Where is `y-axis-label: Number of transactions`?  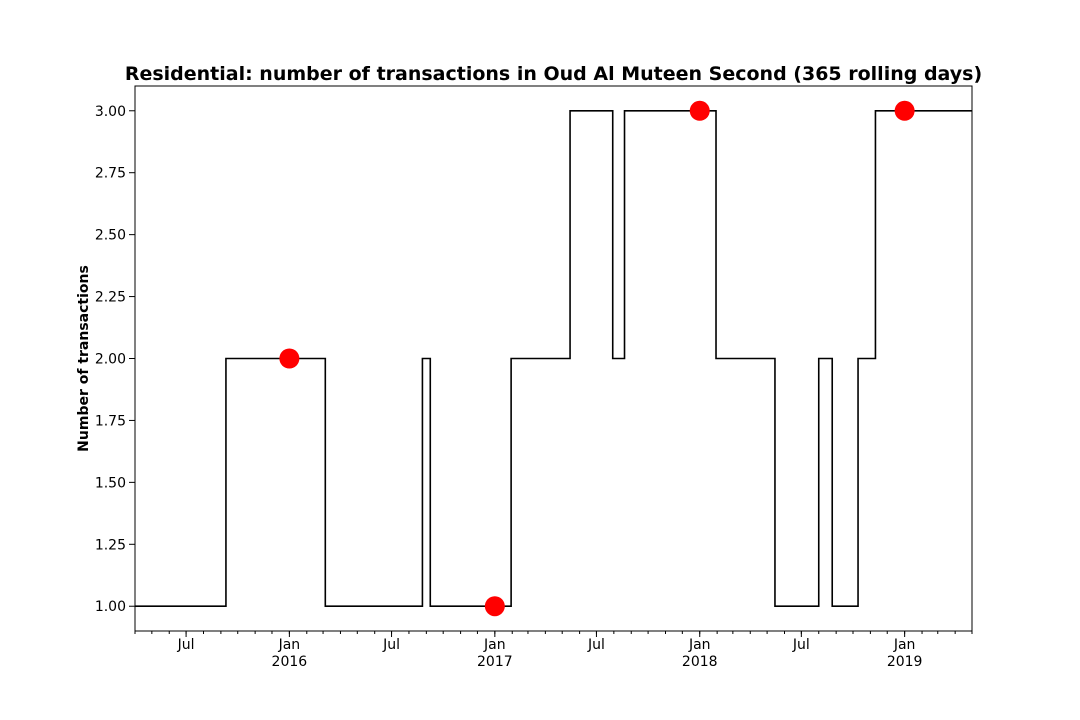 y-axis-label: Number of transactions is located at coordinates (84, 358).